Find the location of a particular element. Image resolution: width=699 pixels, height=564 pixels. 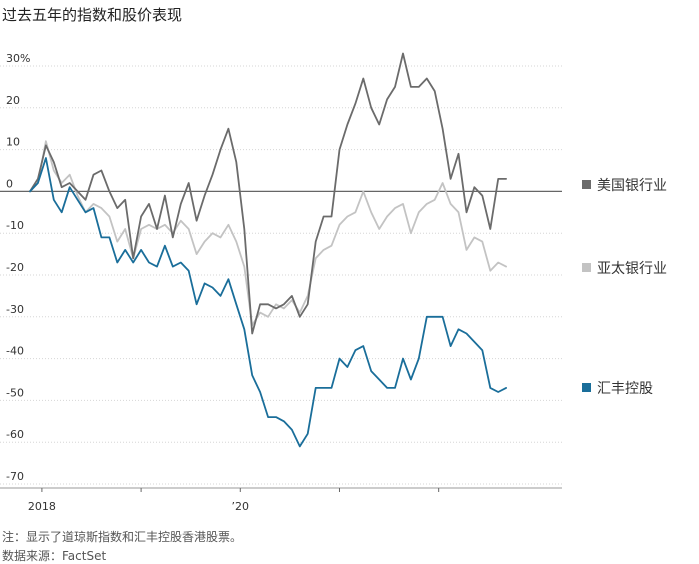

y-axis-ticks: 30% 20 10 0 -10 -20 -30 -40 -50 -60 -70 is located at coordinates (18, 267).